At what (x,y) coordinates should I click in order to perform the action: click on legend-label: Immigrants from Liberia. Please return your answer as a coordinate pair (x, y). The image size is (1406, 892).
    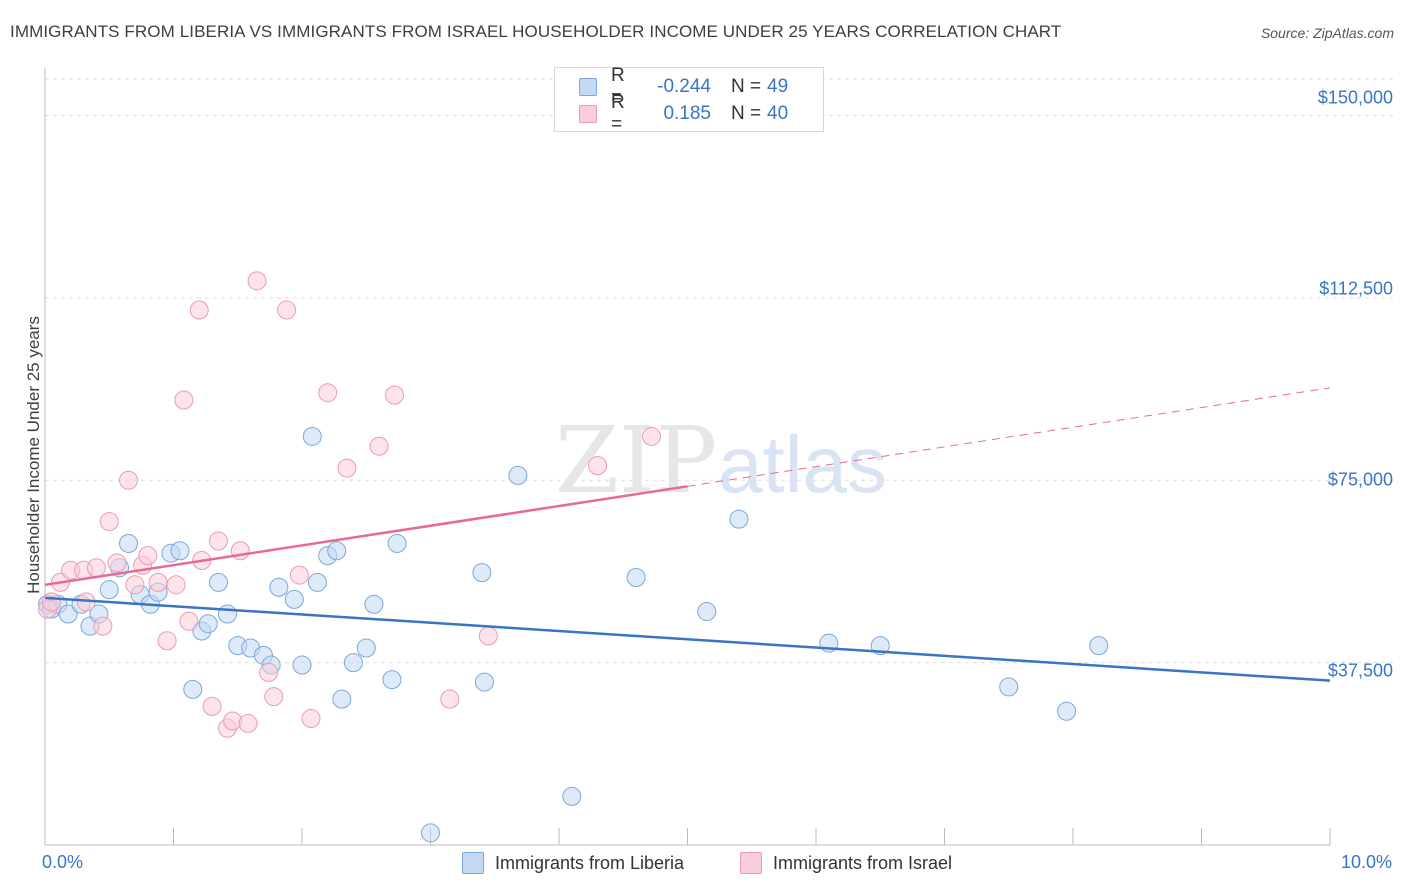
    Looking at the image, I should click on (590, 862).